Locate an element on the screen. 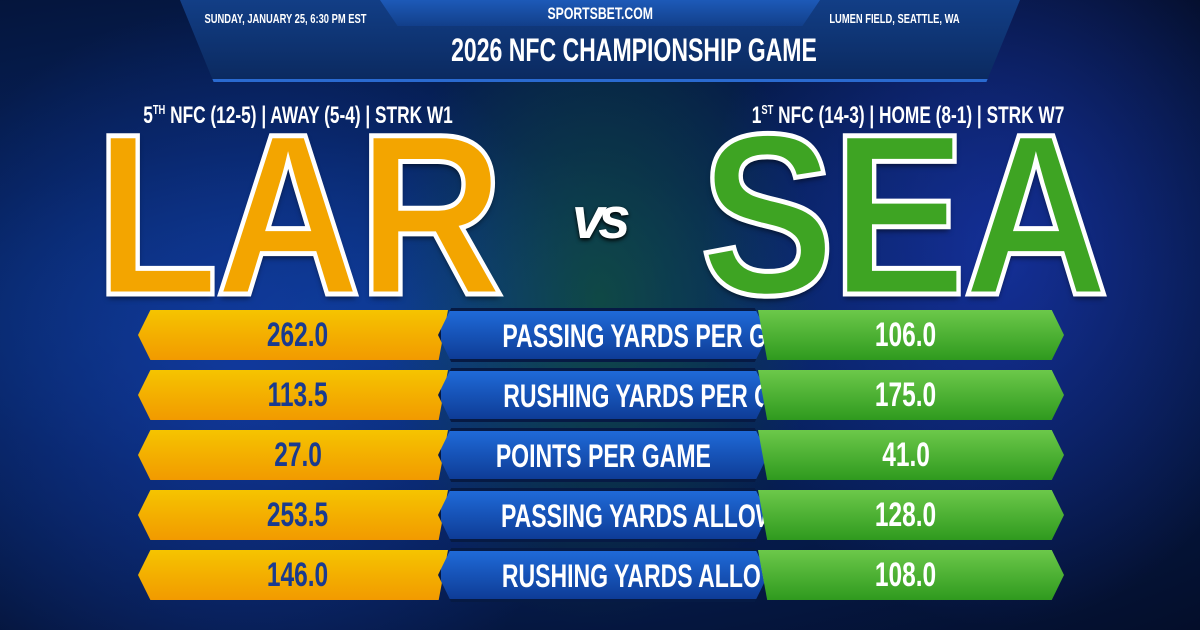  stat-label: RUSHING YARDS PER GAME is located at coordinates (603, 395).